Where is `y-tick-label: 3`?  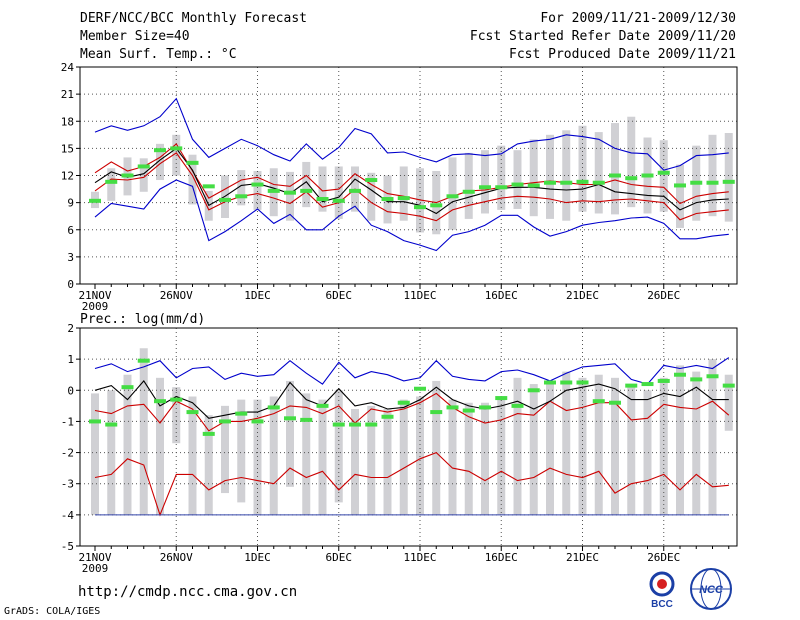 y-tick-label: 3 is located at coordinates (70, 257).